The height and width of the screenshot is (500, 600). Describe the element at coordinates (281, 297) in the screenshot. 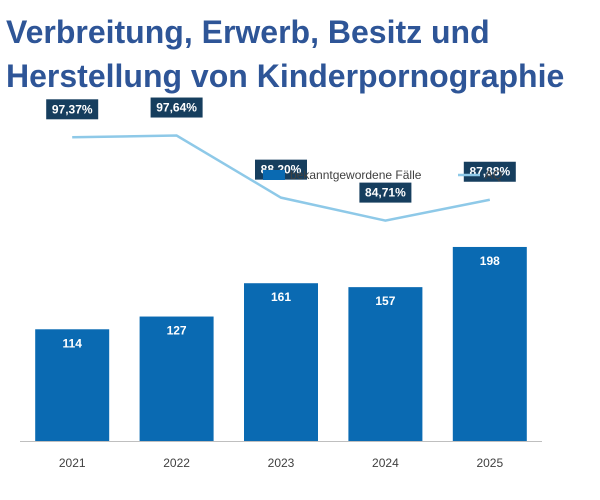

I see `bar-value-label-2023: 161` at that location.